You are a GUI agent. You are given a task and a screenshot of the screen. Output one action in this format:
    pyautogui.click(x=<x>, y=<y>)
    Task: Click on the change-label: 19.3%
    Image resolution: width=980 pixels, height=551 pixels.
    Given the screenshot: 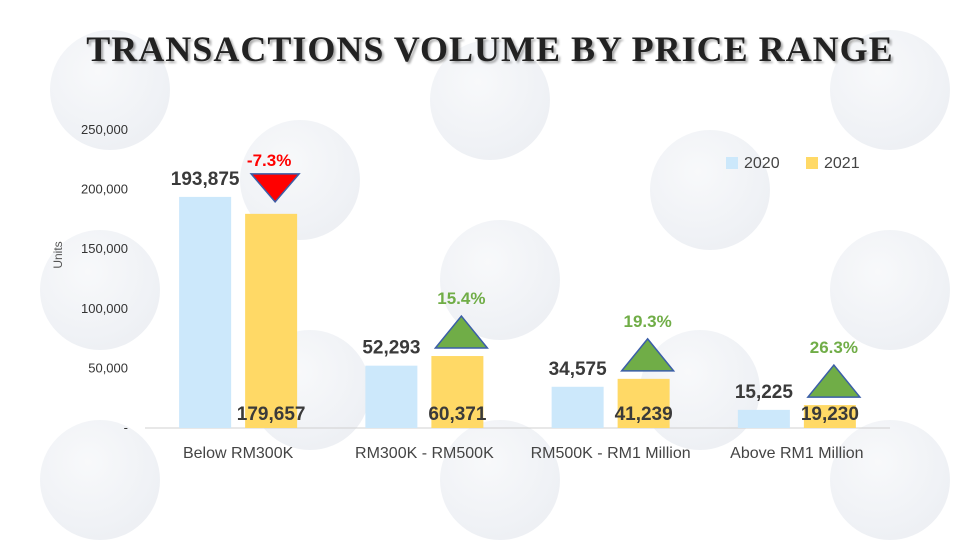 What is the action you would take?
    pyautogui.click(x=648, y=321)
    